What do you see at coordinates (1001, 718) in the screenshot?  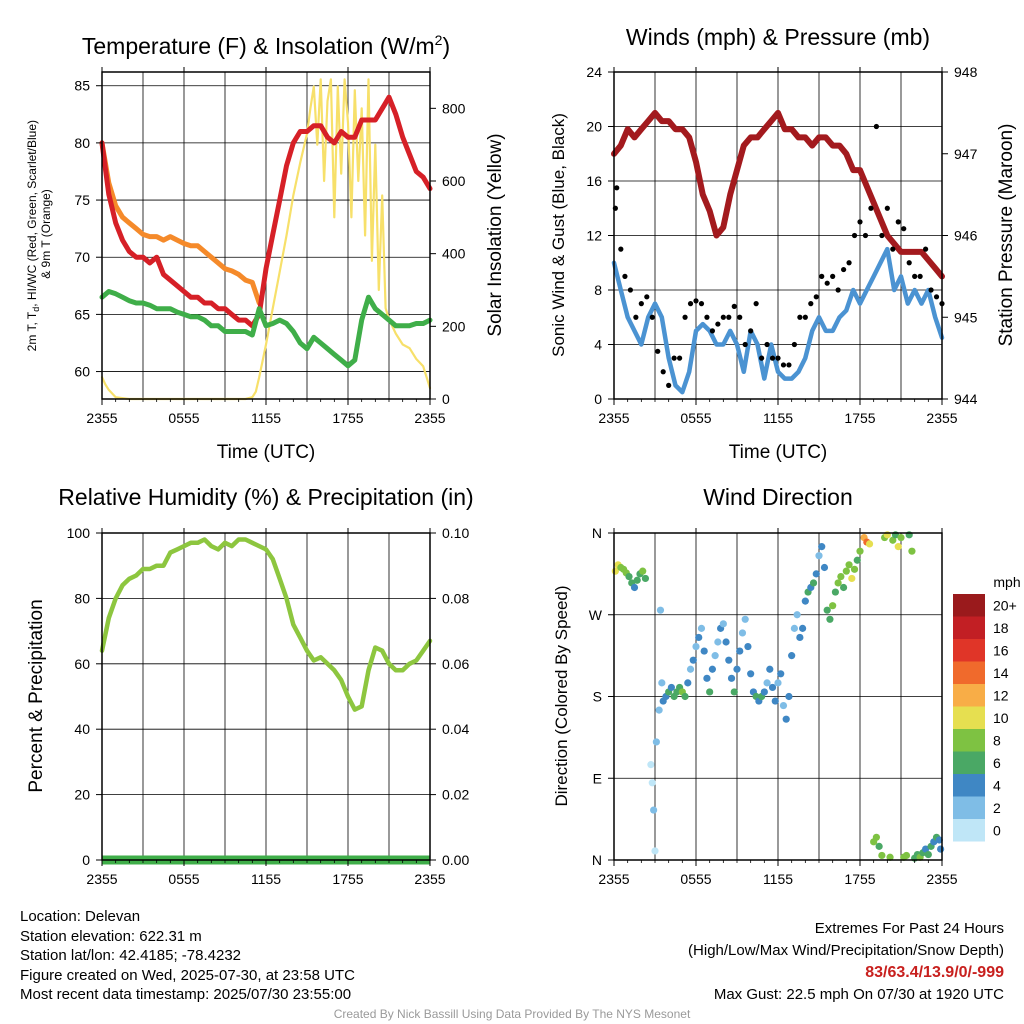 I see `colorbar-label: 10` at bounding box center [1001, 718].